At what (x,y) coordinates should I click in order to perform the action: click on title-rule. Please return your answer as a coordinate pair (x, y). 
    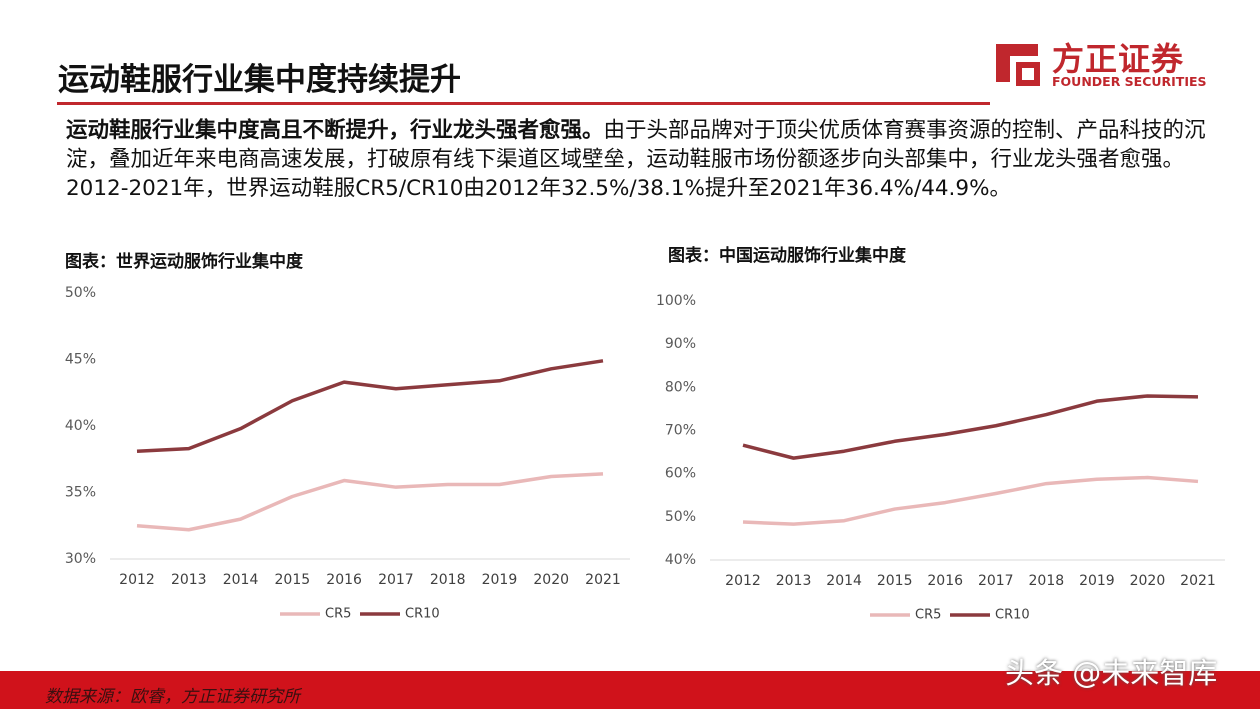
    Looking at the image, I should click on (523, 103).